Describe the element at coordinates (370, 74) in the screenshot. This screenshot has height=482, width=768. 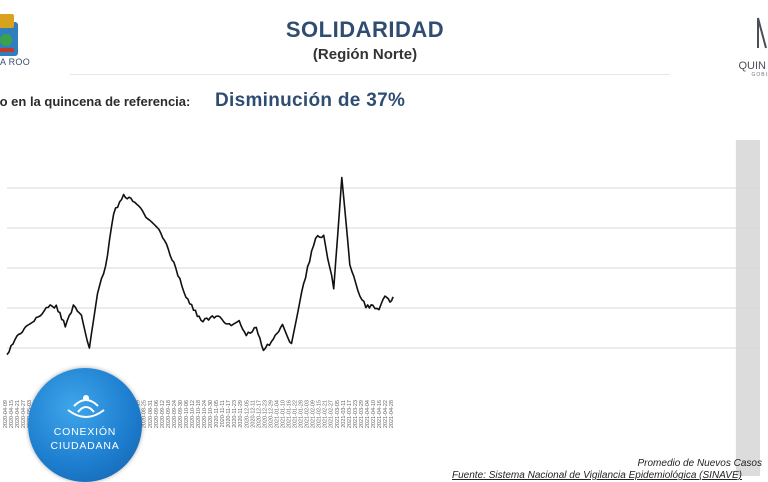
I see `header-divider` at that location.